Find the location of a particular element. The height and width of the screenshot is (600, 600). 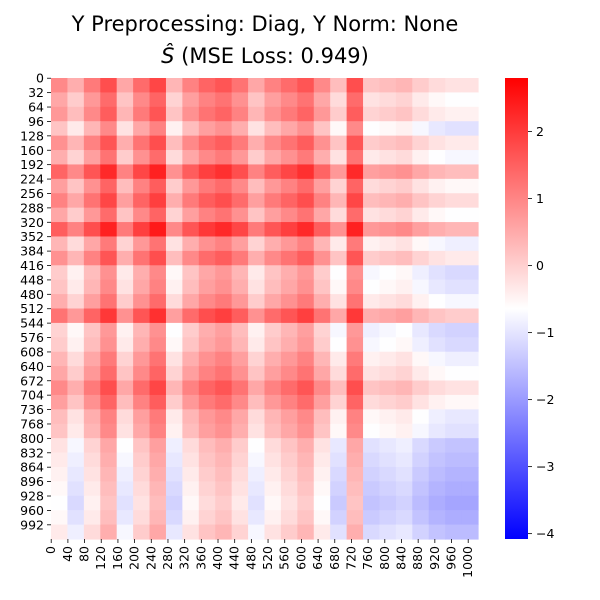

x-tick-label: 120 is located at coordinates (100, 558).